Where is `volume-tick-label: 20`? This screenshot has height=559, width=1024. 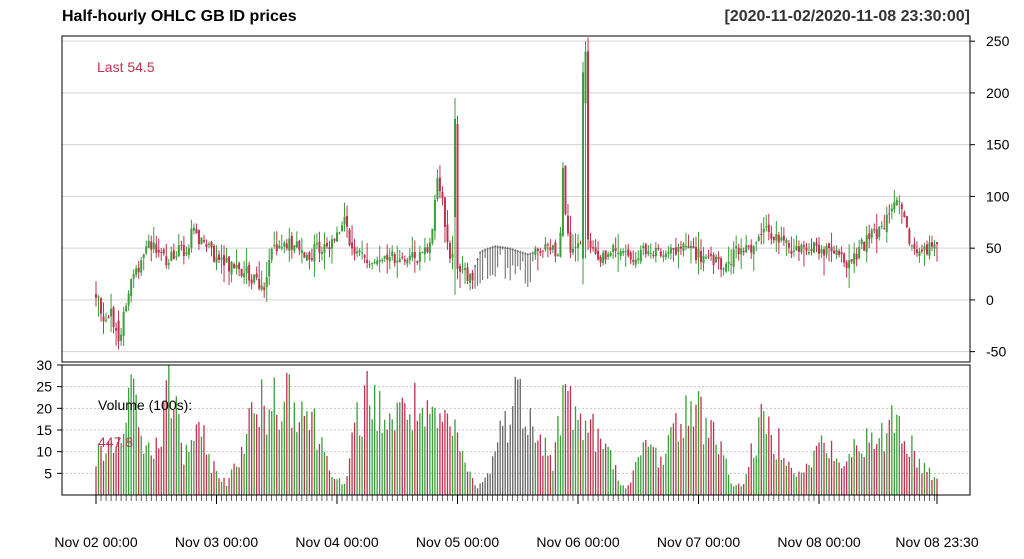
volume-tick-label: 20 is located at coordinates (44, 408).